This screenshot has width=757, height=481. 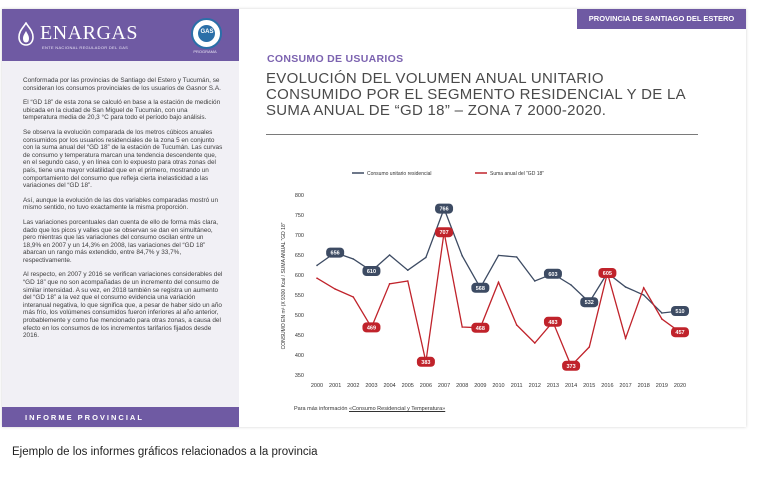 I want to click on data-label: 373, so click(x=571, y=367).